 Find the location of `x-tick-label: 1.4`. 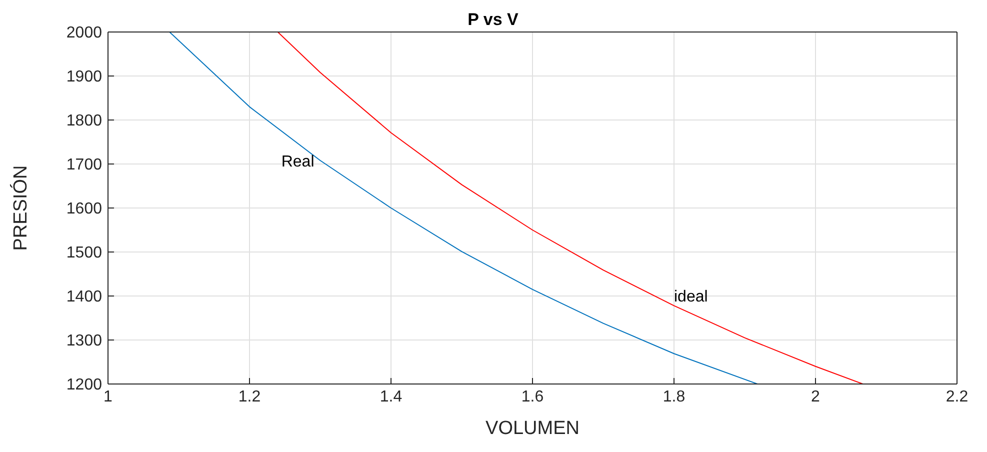

x-tick-label: 1.4 is located at coordinates (391, 397).